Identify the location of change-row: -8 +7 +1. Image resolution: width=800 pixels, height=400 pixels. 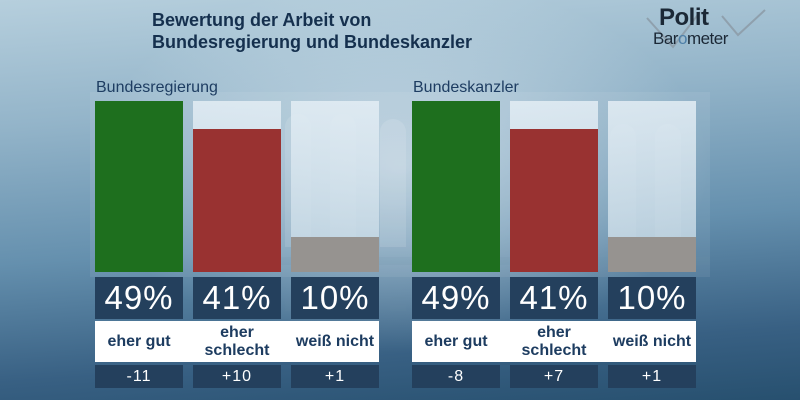
(554, 376).